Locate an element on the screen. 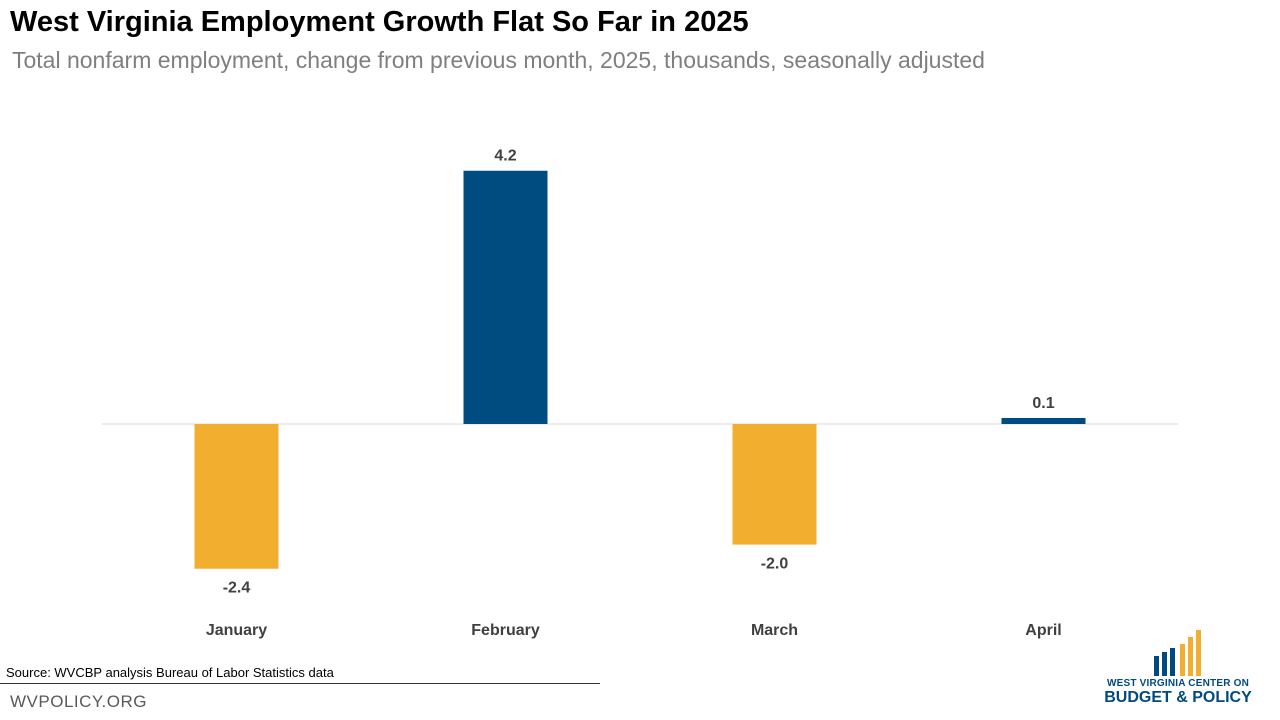 The image size is (1280, 720). bar-april is located at coordinates (1043, 420).